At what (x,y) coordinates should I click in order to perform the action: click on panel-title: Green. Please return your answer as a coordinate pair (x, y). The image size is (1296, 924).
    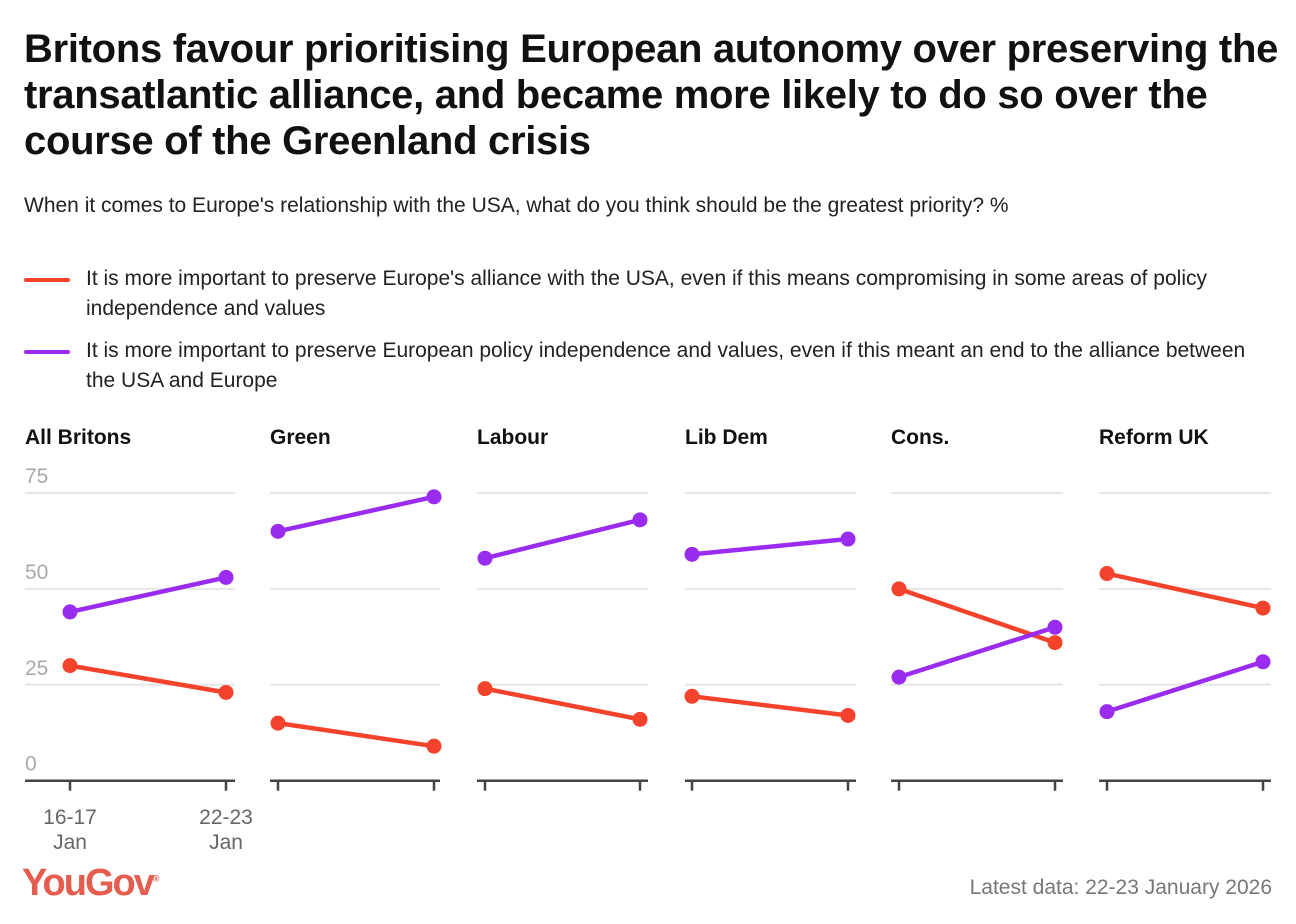
    Looking at the image, I should click on (300, 437).